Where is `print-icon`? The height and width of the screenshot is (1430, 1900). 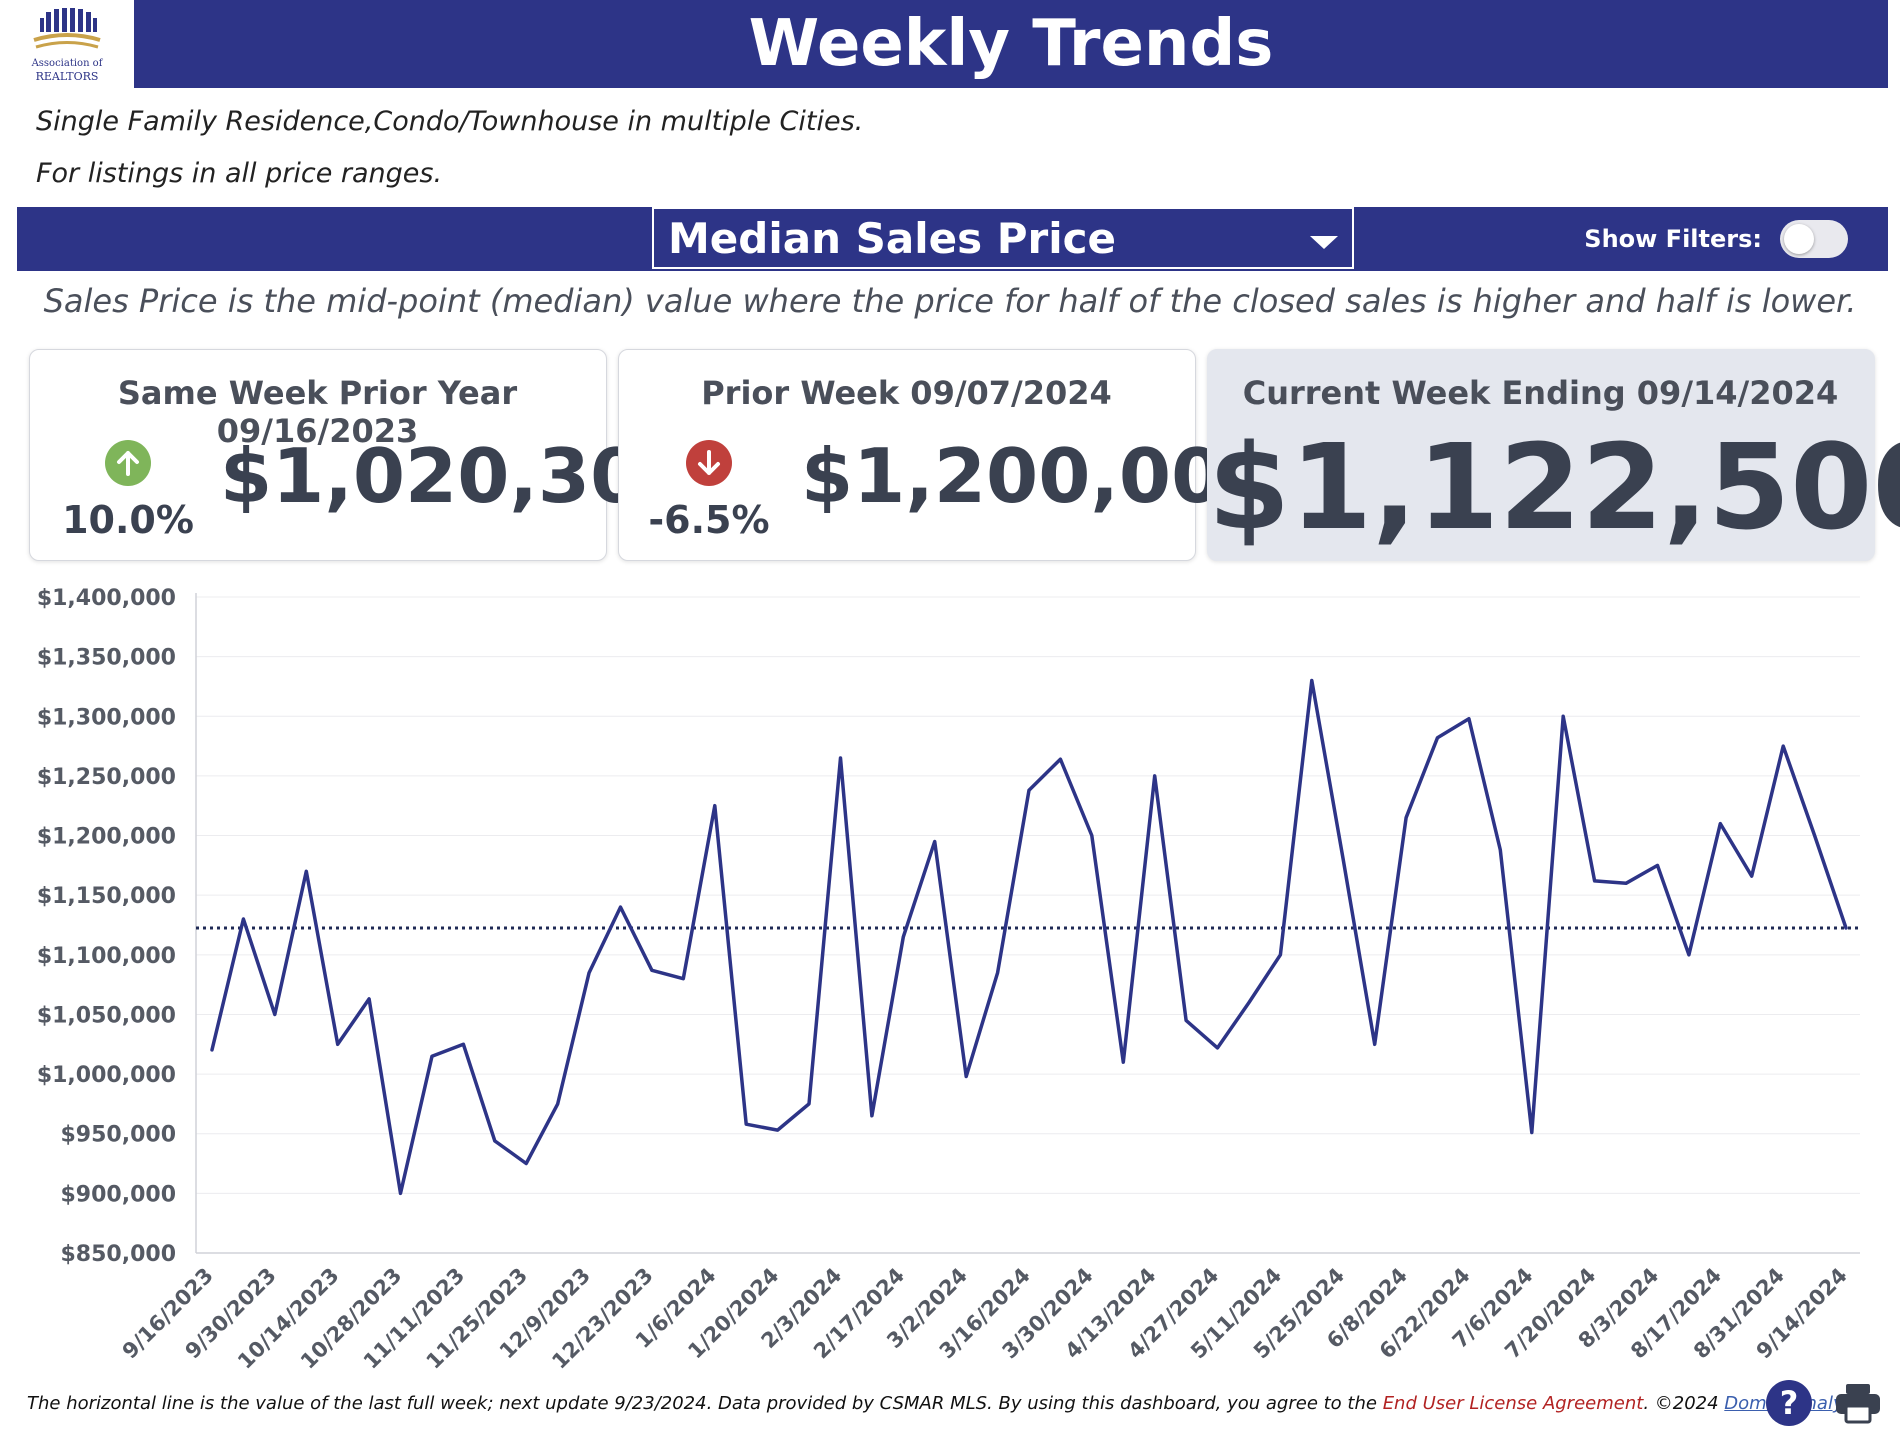 print-icon is located at coordinates (1858, 1403).